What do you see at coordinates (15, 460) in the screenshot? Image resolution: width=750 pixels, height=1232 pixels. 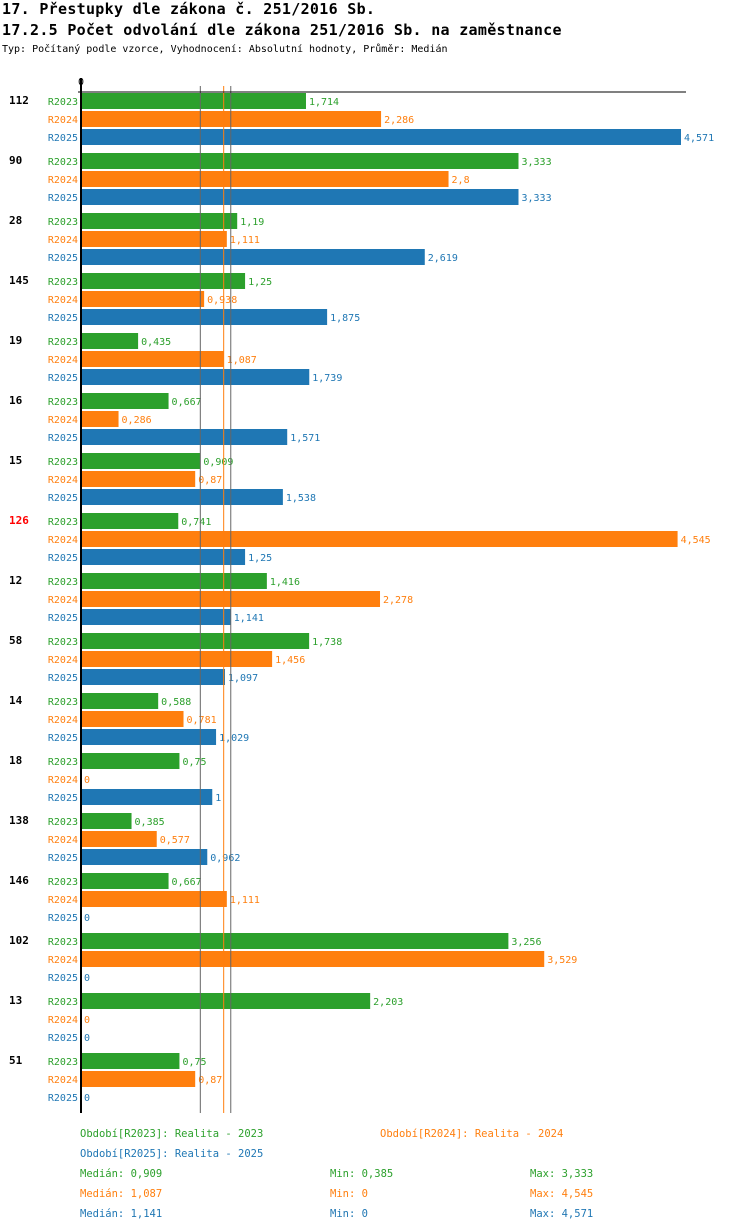 I see `group-label: 15` at bounding box center [15, 460].